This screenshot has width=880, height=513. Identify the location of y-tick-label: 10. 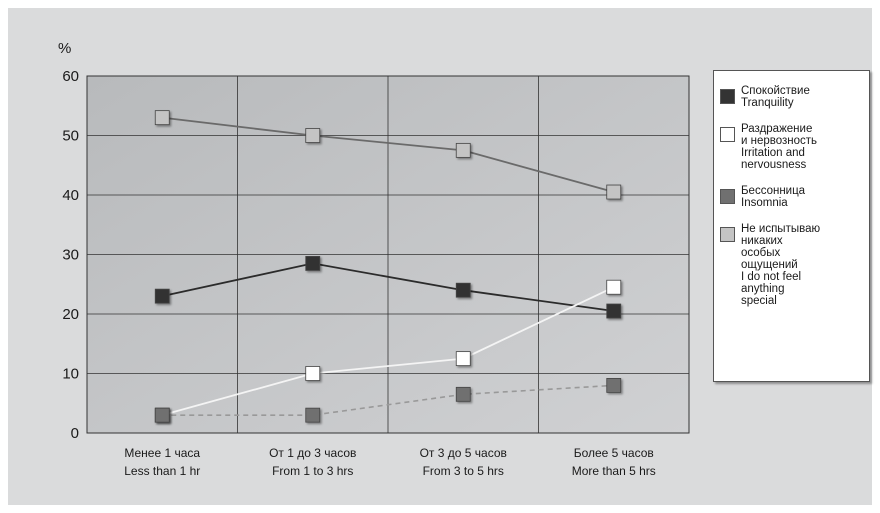
(70, 374).